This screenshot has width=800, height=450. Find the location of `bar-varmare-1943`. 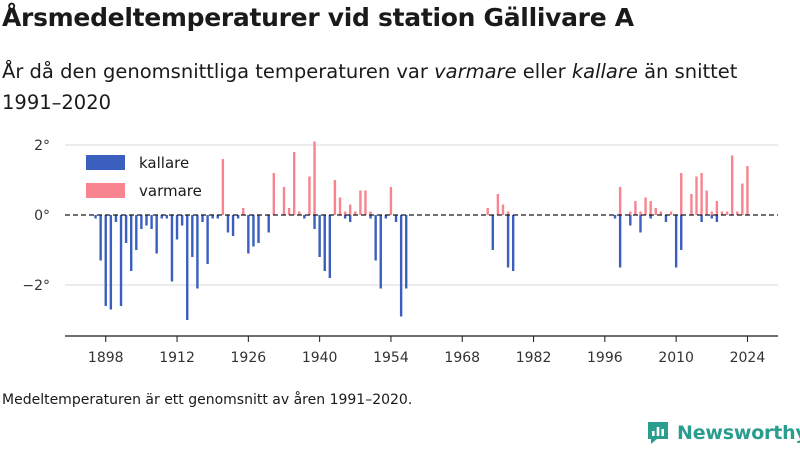

bar-varmare-1943 is located at coordinates (335, 197).